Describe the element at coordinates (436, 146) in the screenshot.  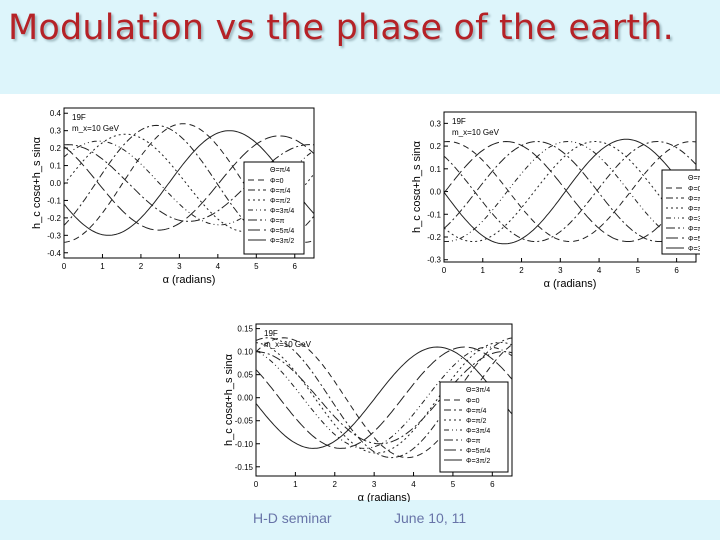
I see `y-tick-label: 0.2` at that location.